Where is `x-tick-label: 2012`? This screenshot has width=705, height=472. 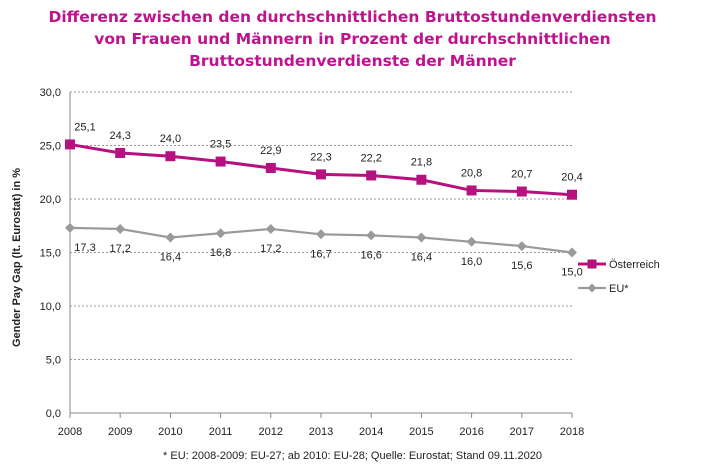 x-tick-label: 2012 is located at coordinates (271, 432).